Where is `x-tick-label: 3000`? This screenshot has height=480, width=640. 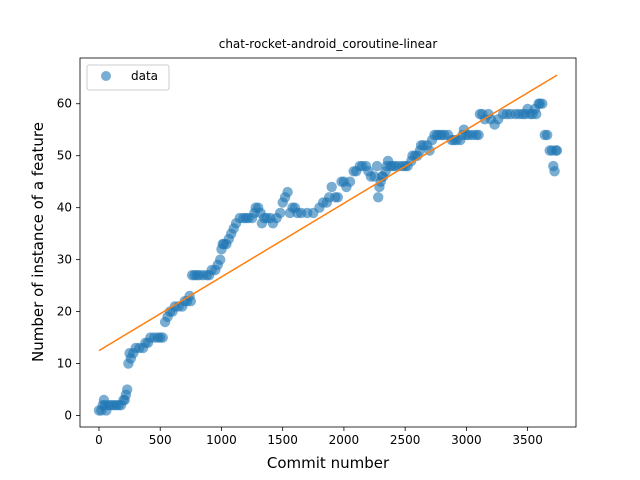 x-tick-label: 3000 is located at coordinates (466, 440).